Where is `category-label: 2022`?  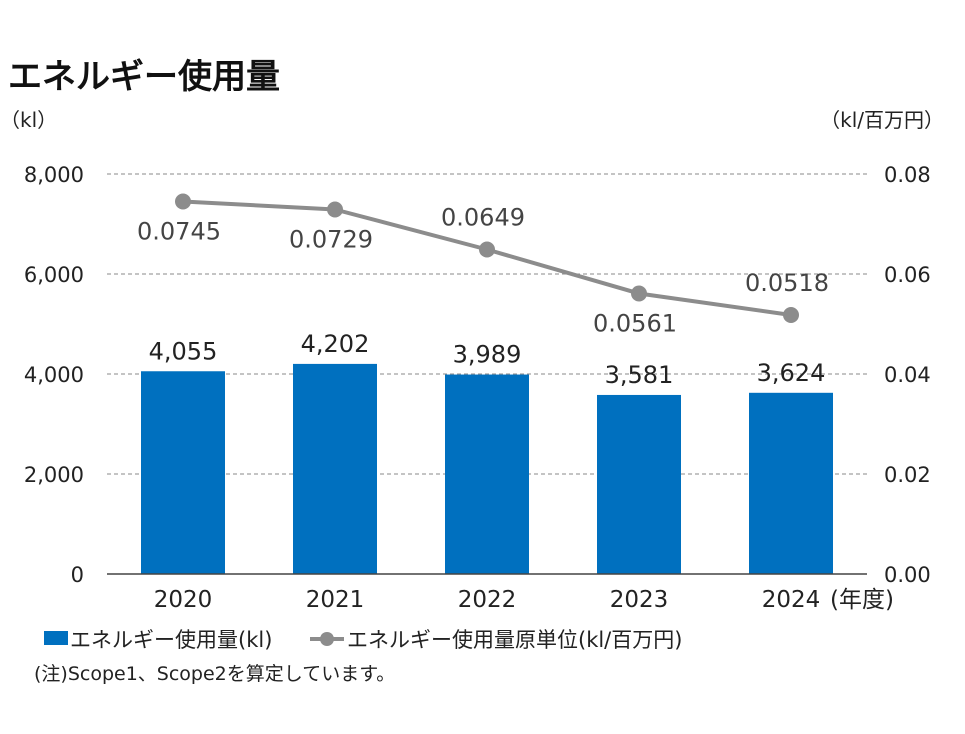 category-label: 2022 is located at coordinates (487, 600).